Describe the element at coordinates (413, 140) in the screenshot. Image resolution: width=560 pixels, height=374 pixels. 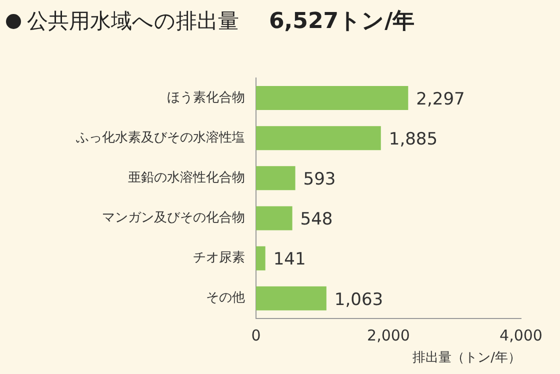
I see `data-label: 1,885` at that location.